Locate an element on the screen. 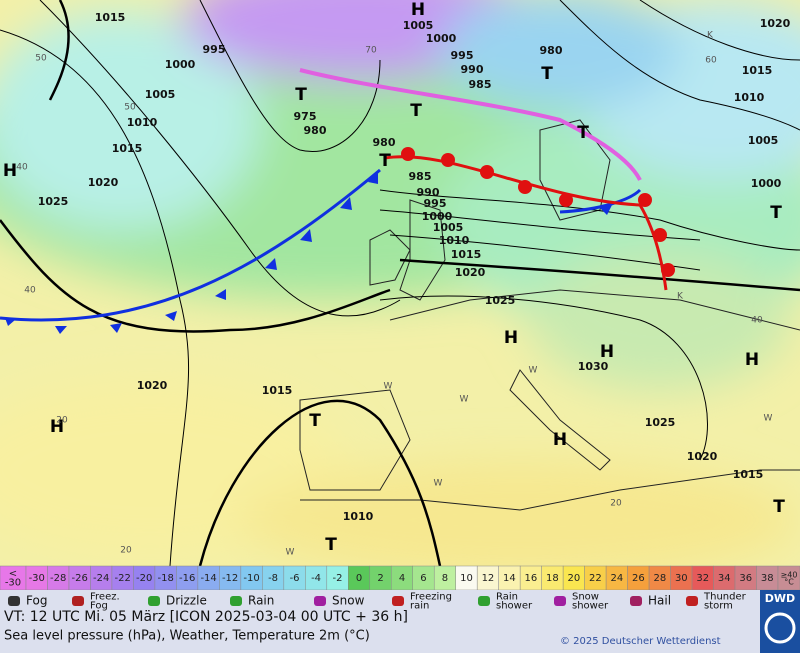 The height and width of the screenshot is (657, 800). weather-label: Drizzle is located at coordinates (186, 601).